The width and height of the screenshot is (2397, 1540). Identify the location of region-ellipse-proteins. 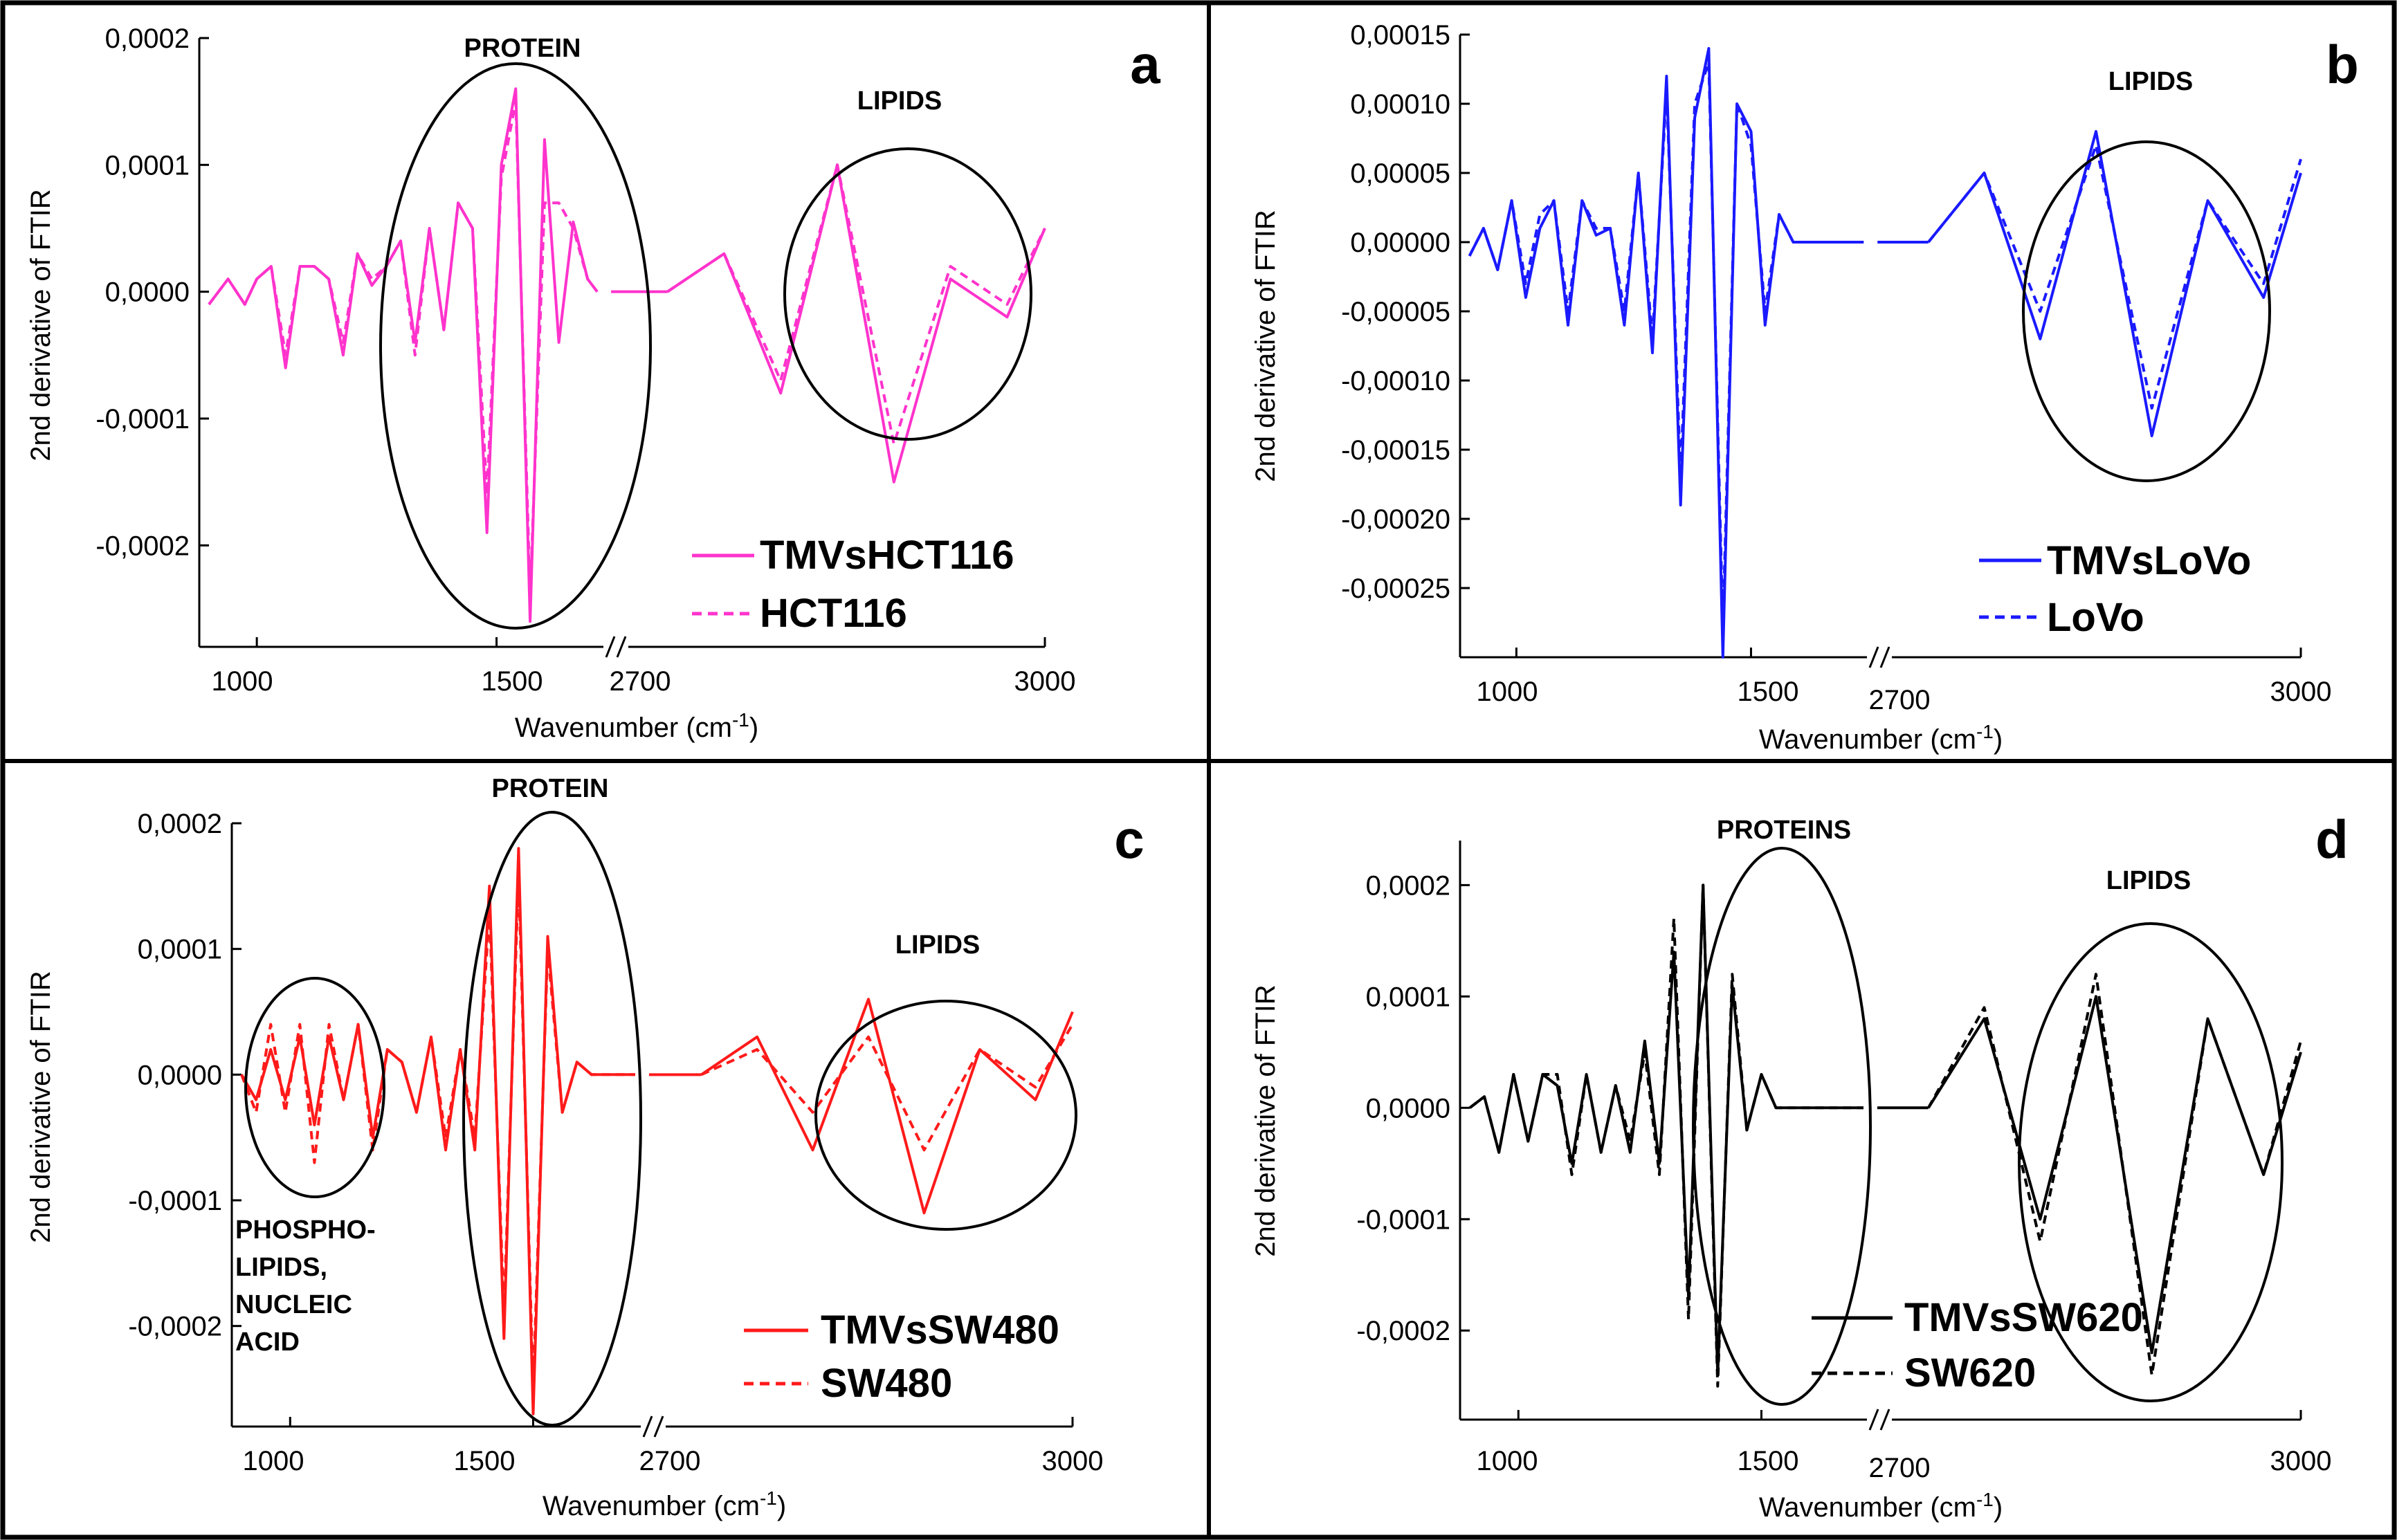
(1782, 1126).